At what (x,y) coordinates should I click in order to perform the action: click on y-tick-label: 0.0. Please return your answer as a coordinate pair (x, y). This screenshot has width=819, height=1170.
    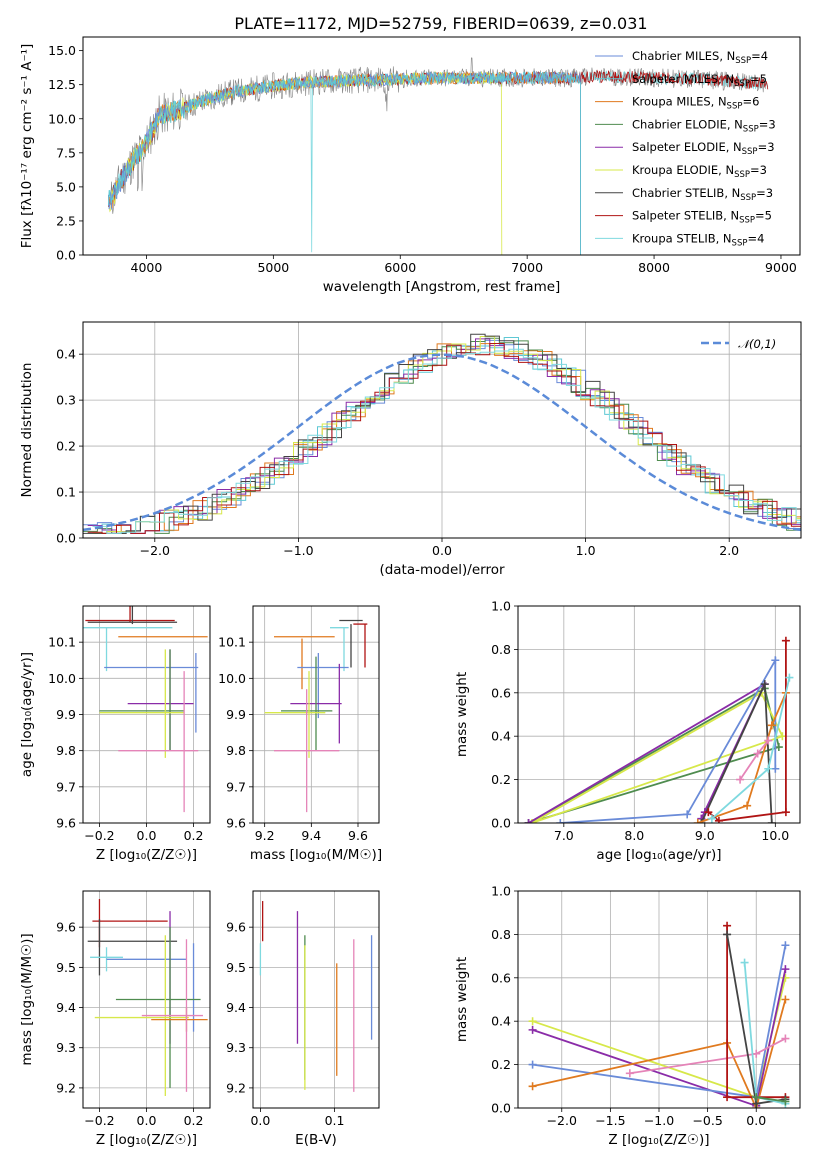
    Looking at the image, I should click on (66, 538).